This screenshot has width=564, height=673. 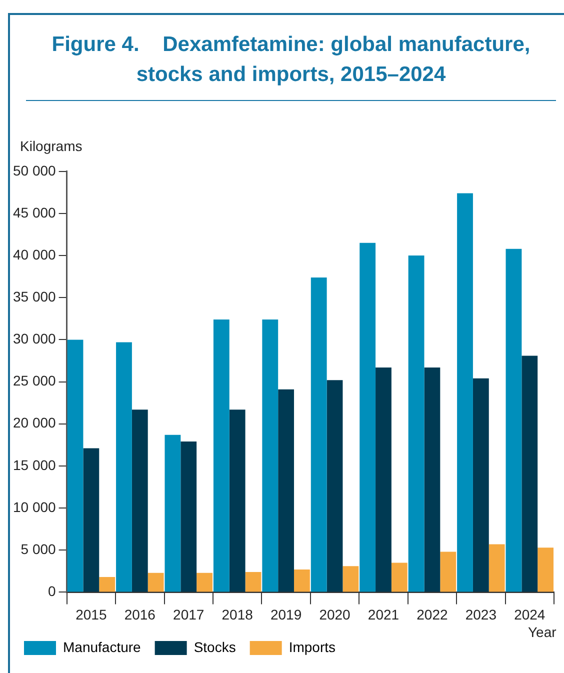 What do you see at coordinates (481, 614) in the screenshot?
I see `x-tick-label: 2023` at bounding box center [481, 614].